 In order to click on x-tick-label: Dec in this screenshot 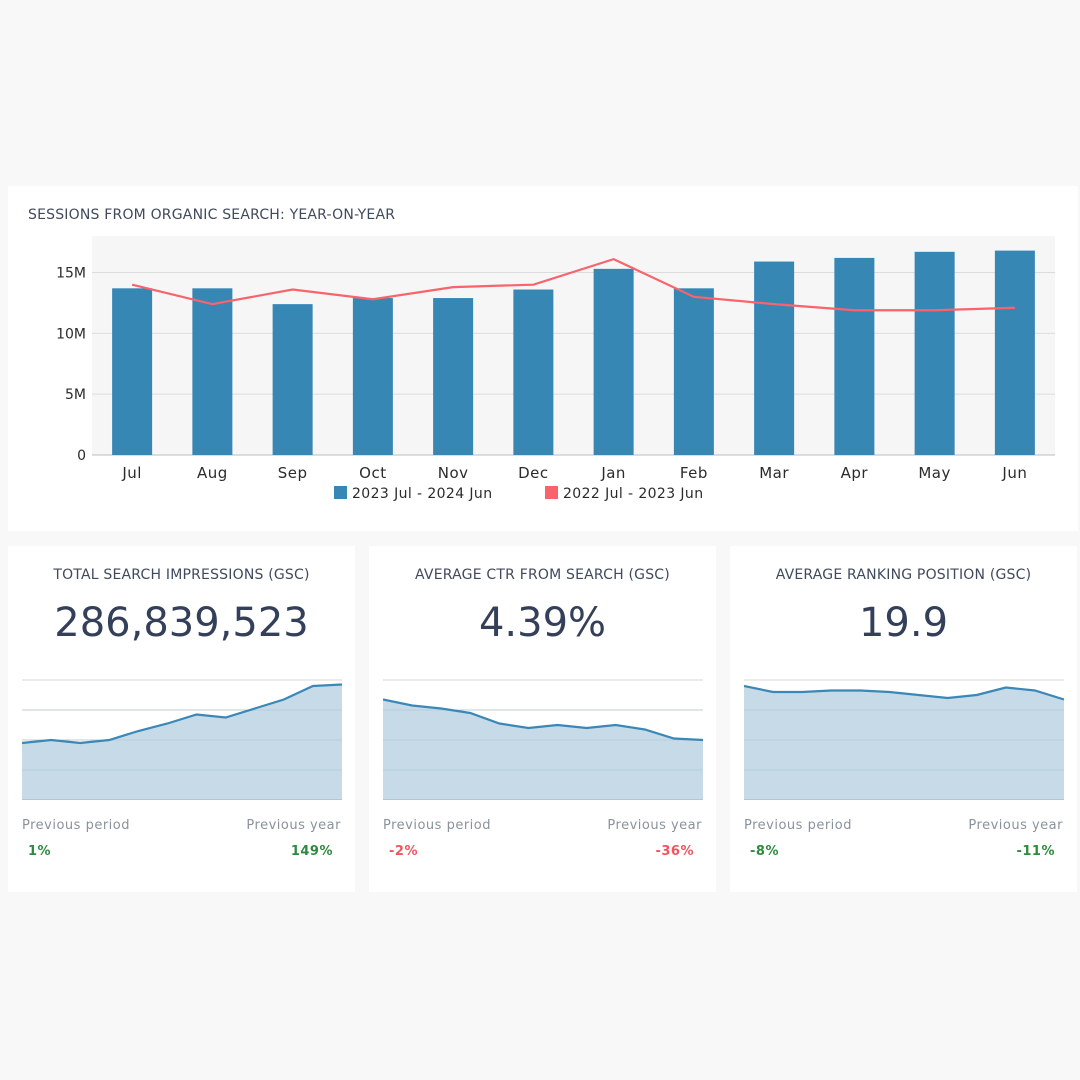, I will do `click(533, 473)`.